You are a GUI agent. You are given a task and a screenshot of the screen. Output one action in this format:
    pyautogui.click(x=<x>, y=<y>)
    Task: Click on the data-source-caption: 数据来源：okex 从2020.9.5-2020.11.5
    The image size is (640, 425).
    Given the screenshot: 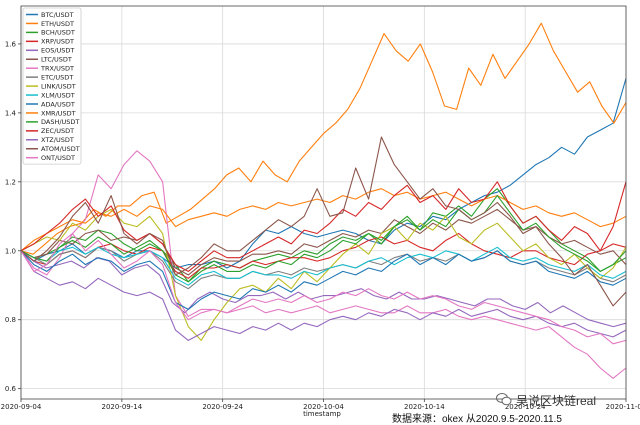 What is the action you would take?
    pyautogui.click(x=477, y=419)
    